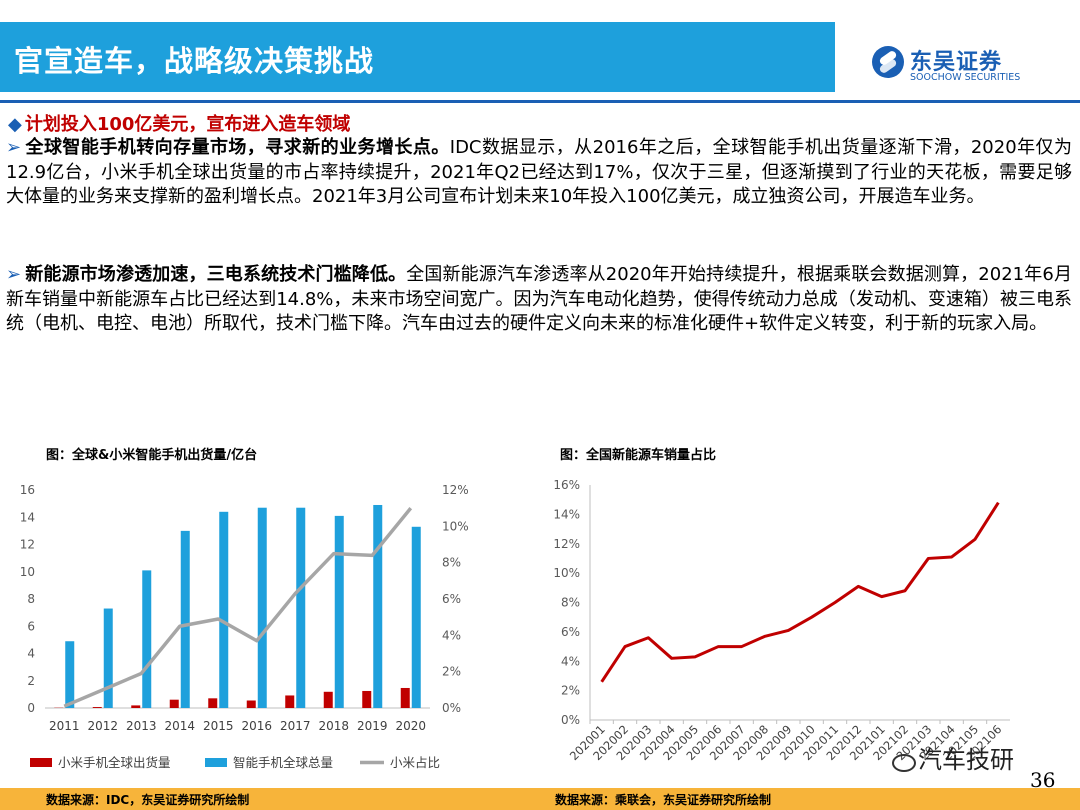 The image size is (1080, 810). I want to click on y2-tick-label: 2%, so click(451, 672).